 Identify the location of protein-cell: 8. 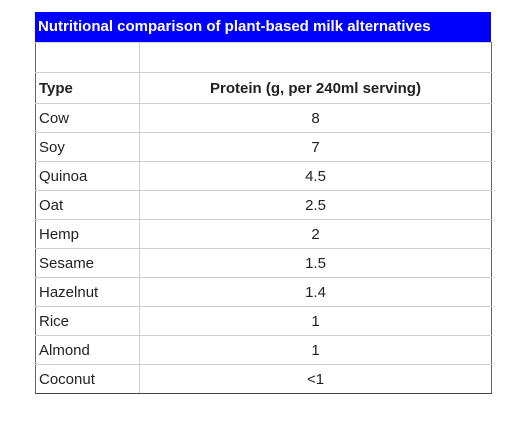
(315, 118).